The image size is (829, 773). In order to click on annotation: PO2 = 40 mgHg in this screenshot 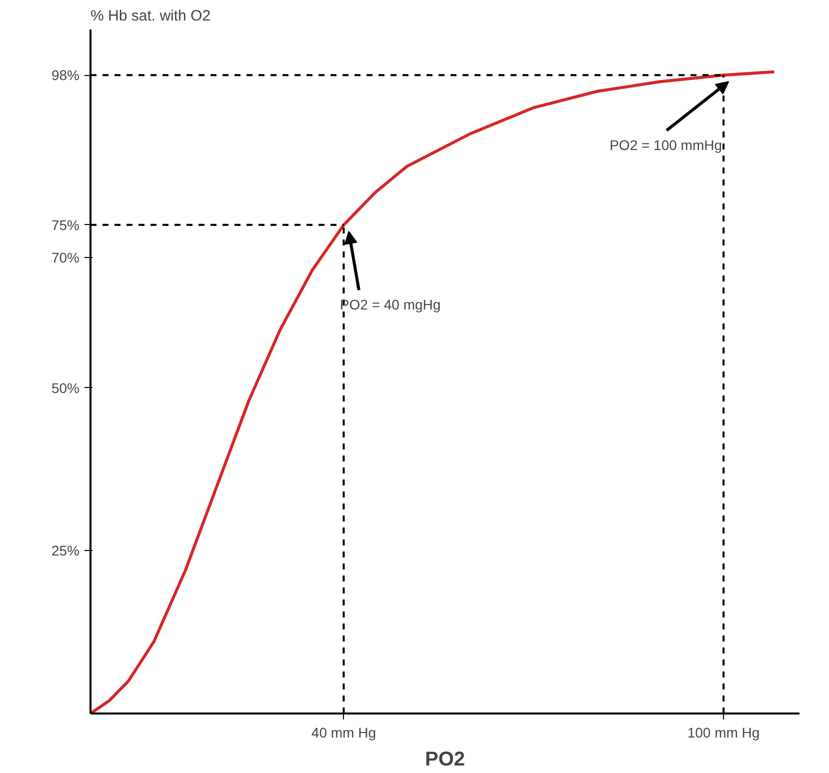, I will do `click(390, 304)`.